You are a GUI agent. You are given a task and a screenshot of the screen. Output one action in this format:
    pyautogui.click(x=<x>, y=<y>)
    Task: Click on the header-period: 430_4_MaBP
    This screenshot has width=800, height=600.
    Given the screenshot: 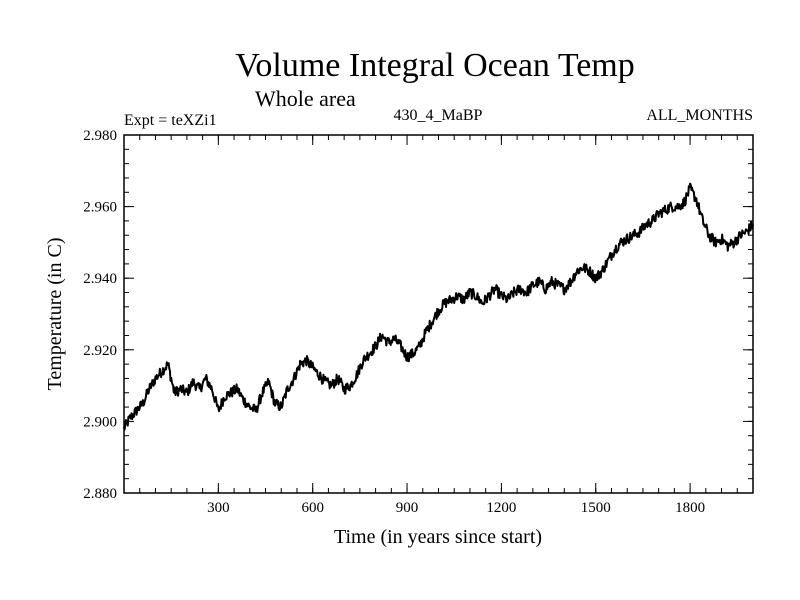 What is the action you would take?
    pyautogui.click(x=438, y=115)
    